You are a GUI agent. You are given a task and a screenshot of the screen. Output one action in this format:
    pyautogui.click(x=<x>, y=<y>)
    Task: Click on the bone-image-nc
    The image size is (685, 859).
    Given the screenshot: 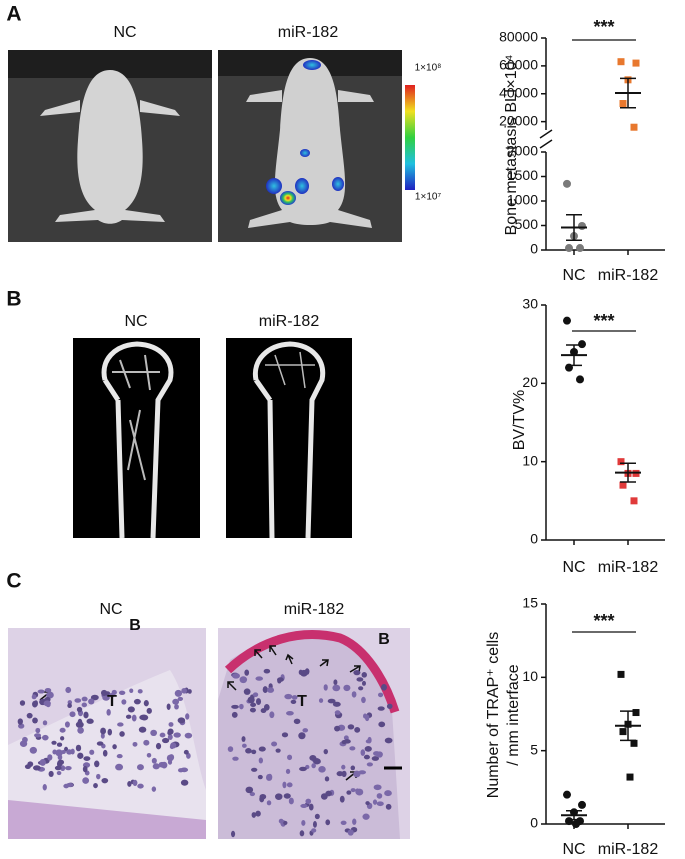 What is the action you would take?
    pyautogui.click(x=136, y=438)
    